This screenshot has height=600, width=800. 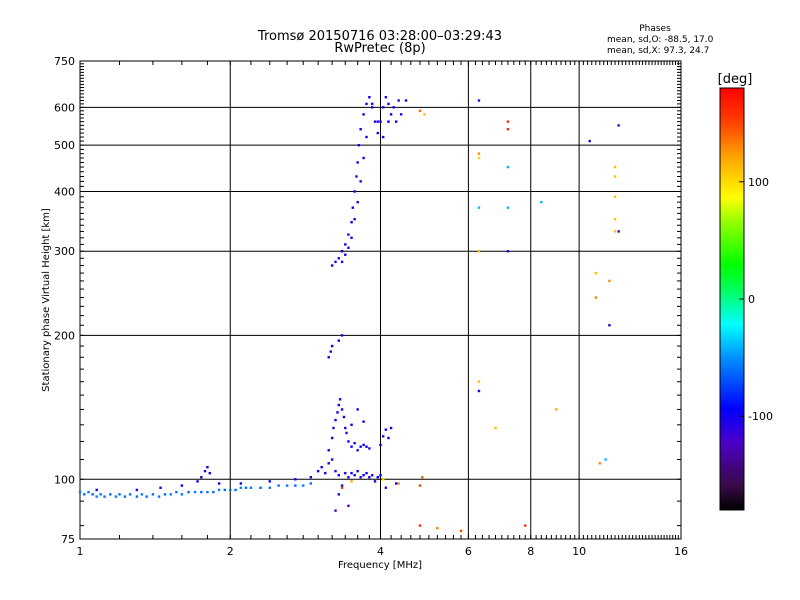 What do you see at coordinates (660, 40) in the screenshot?
I see `stats-o-mode: mean, sd,O: -88.5, 17.0` at bounding box center [660, 40].